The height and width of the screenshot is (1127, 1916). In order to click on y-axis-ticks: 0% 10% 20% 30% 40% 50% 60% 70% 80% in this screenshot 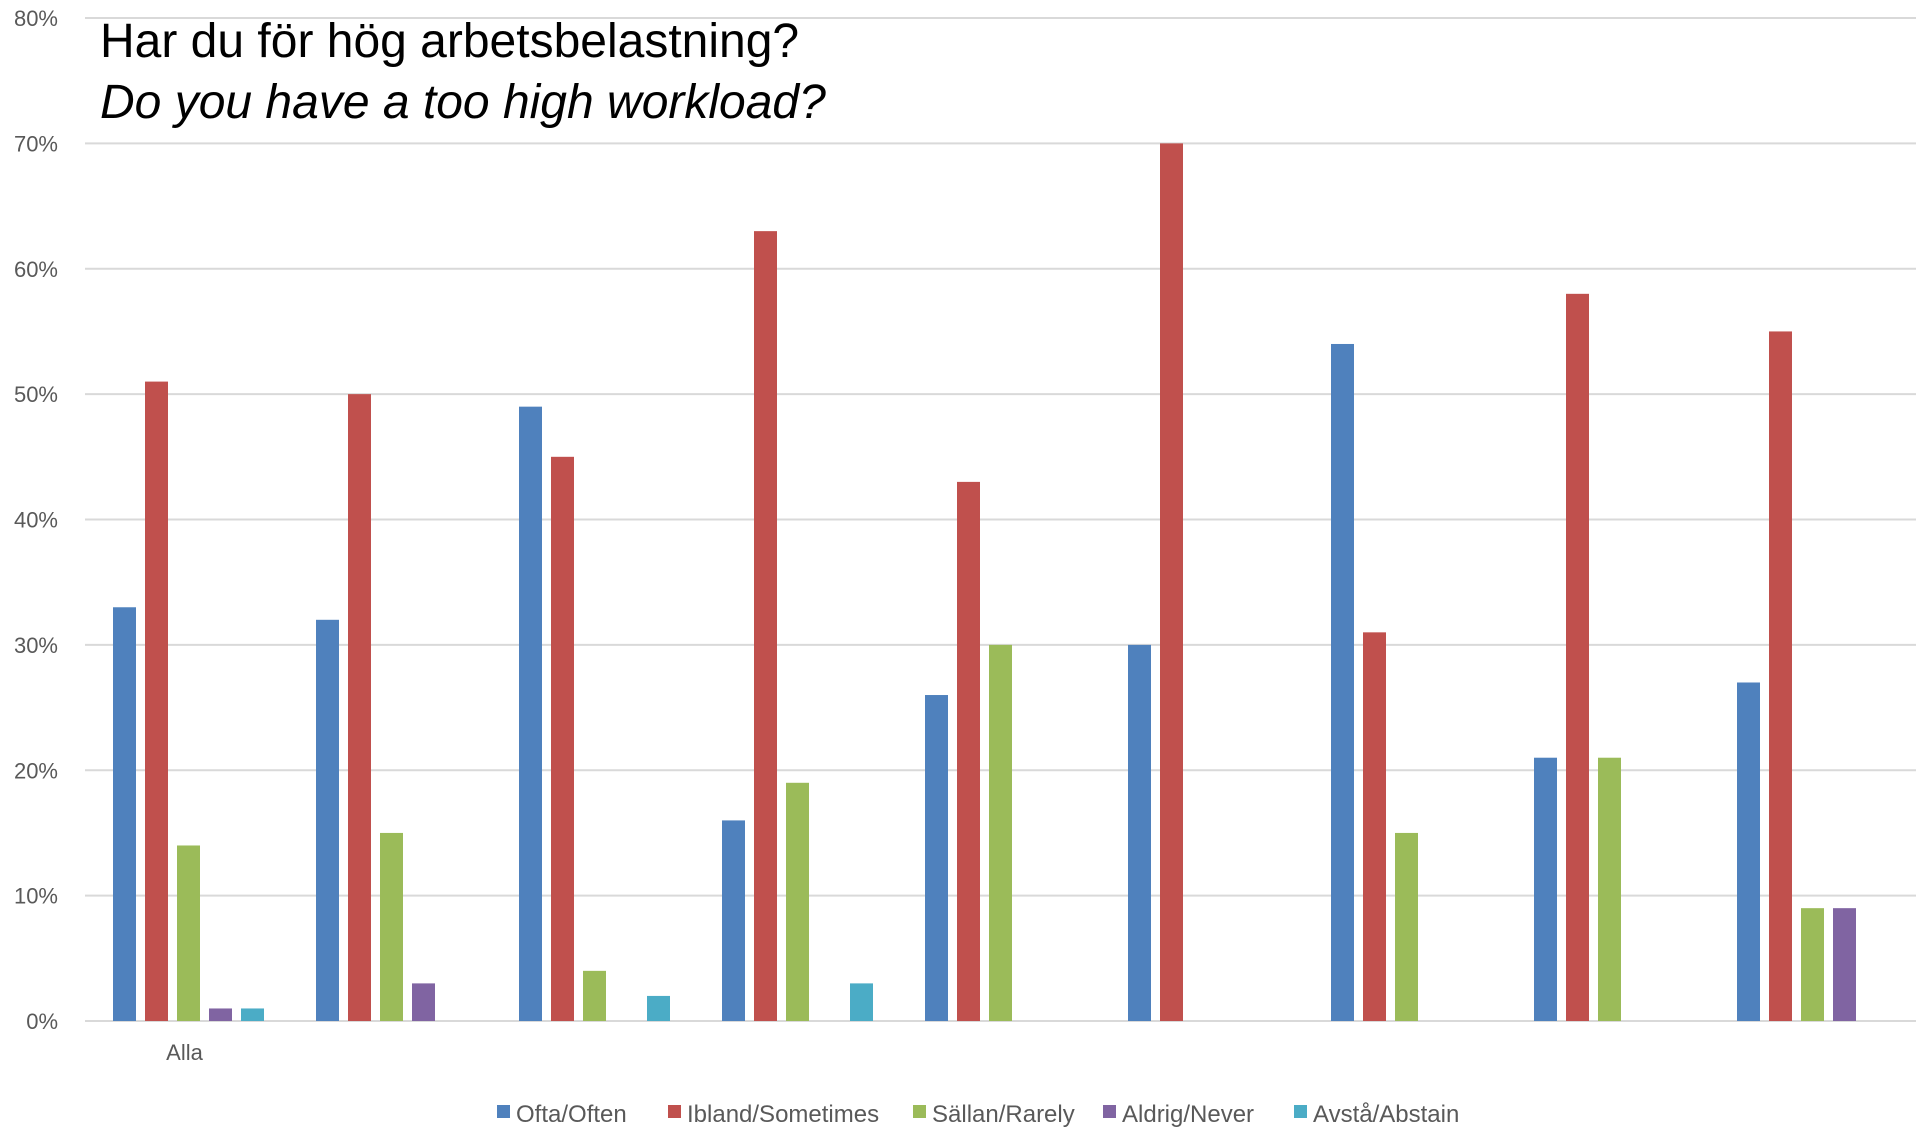, I will do `click(36, 520)`.